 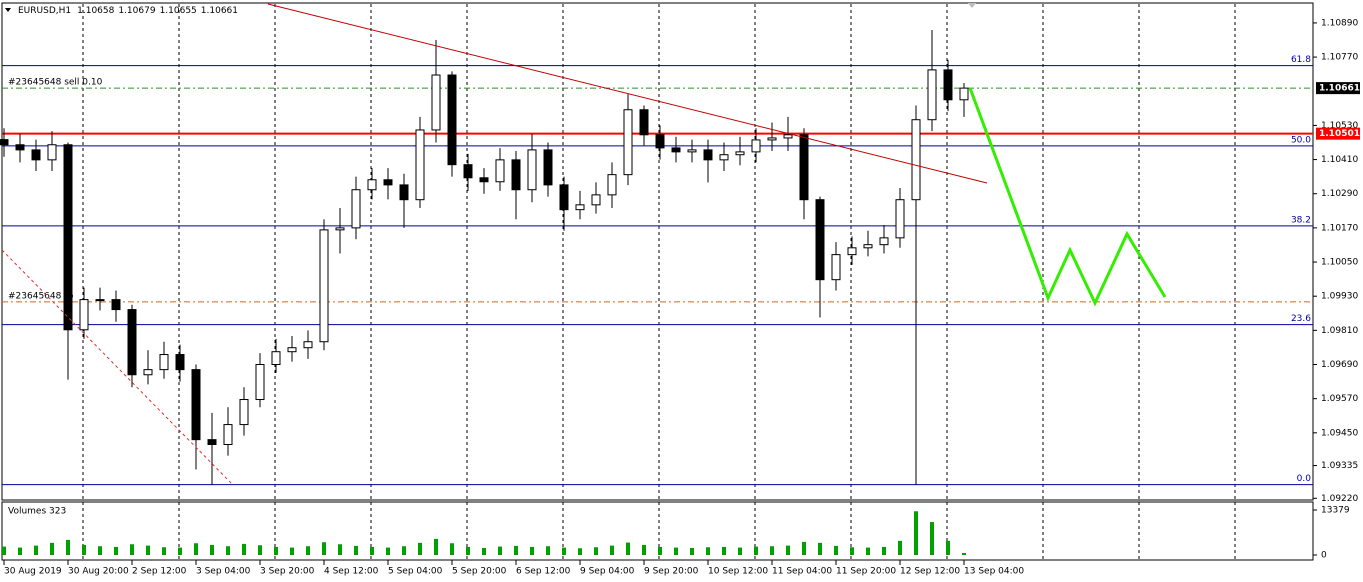 I want to click on x-tick-label: 12 Sep 12:00, so click(x=930, y=572).